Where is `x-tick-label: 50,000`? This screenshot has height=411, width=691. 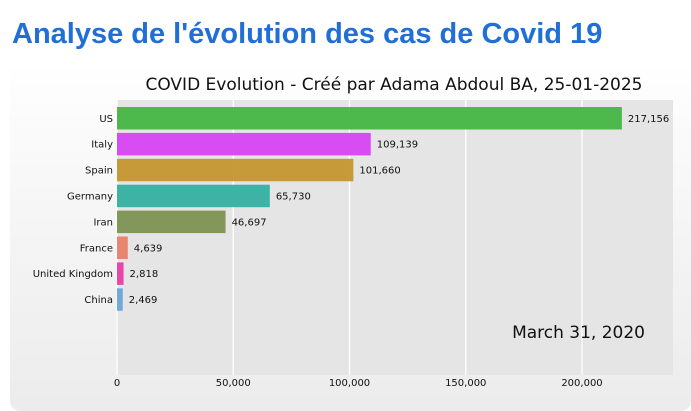 x-tick-label: 50,000 is located at coordinates (233, 383).